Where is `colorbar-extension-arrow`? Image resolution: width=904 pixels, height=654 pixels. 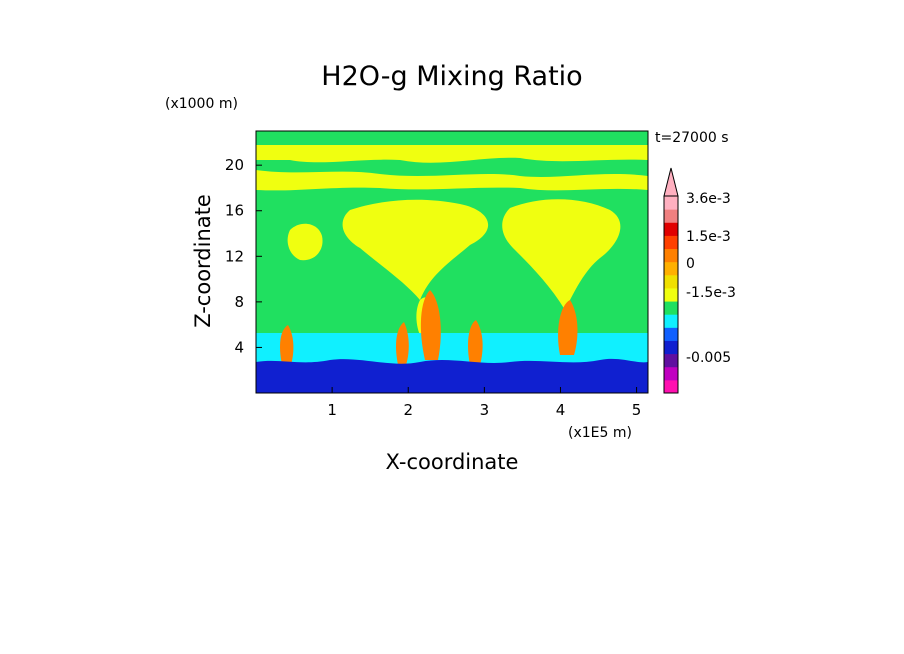 colorbar-extension-arrow is located at coordinates (671, 182).